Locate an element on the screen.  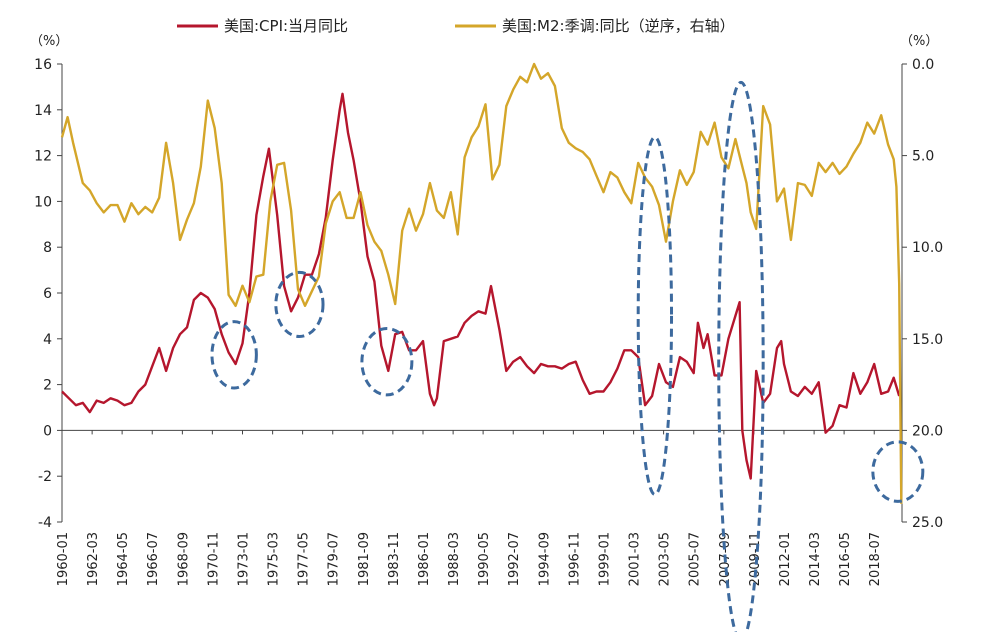
x-tick-label: 2001-03 is located at coordinates (635, 559).